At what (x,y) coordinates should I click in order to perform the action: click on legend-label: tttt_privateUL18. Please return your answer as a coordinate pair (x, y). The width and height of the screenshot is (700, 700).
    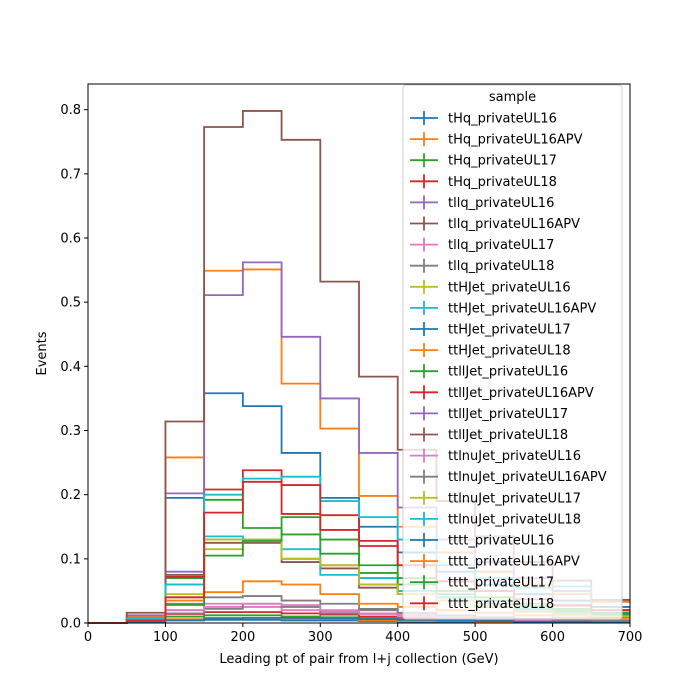
    Looking at the image, I should click on (501, 604).